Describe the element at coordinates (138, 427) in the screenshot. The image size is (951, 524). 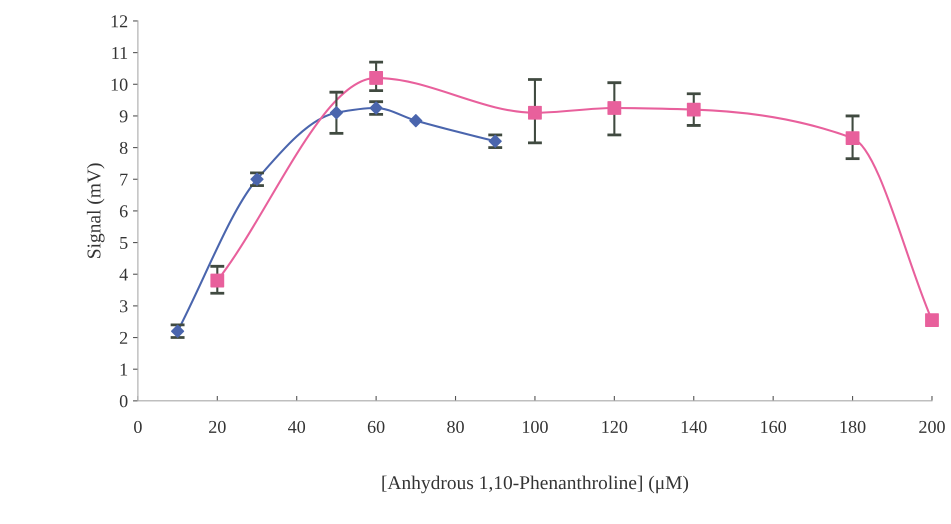
I see `x-tick-label: 0` at that location.